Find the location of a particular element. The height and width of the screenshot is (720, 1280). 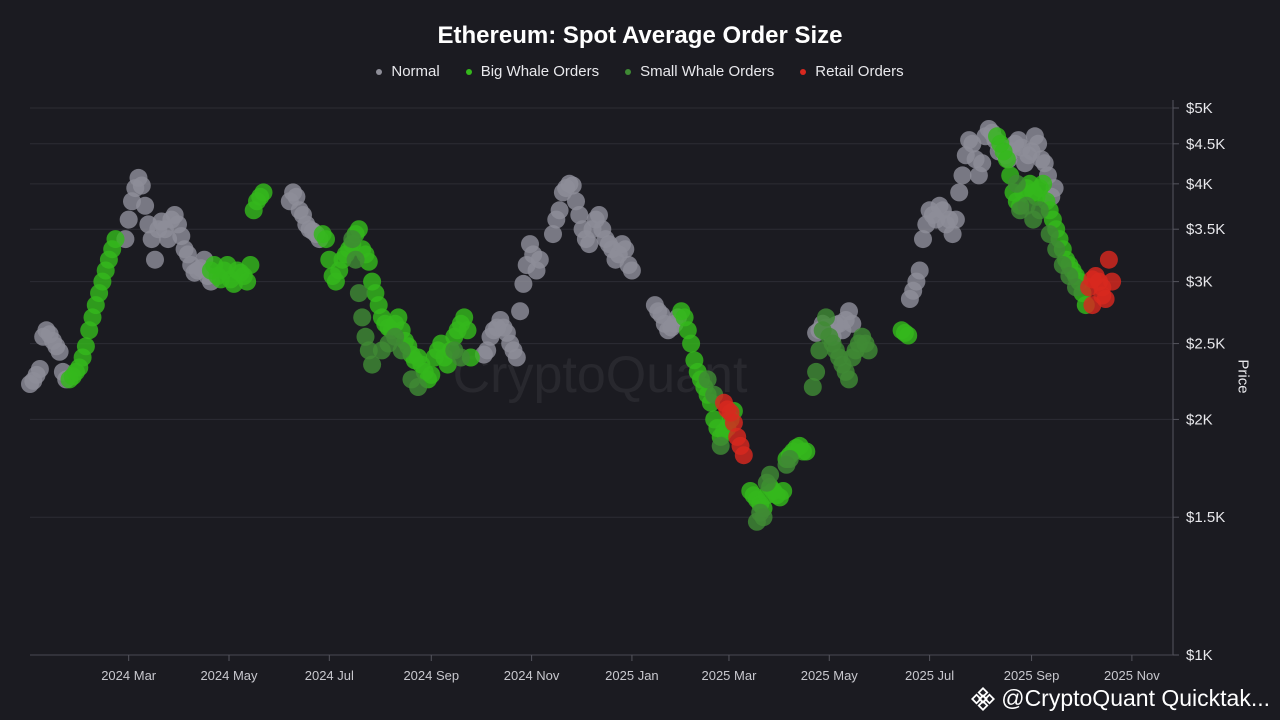

x-tick-label: 2025 Nov is located at coordinates (1132, 675).